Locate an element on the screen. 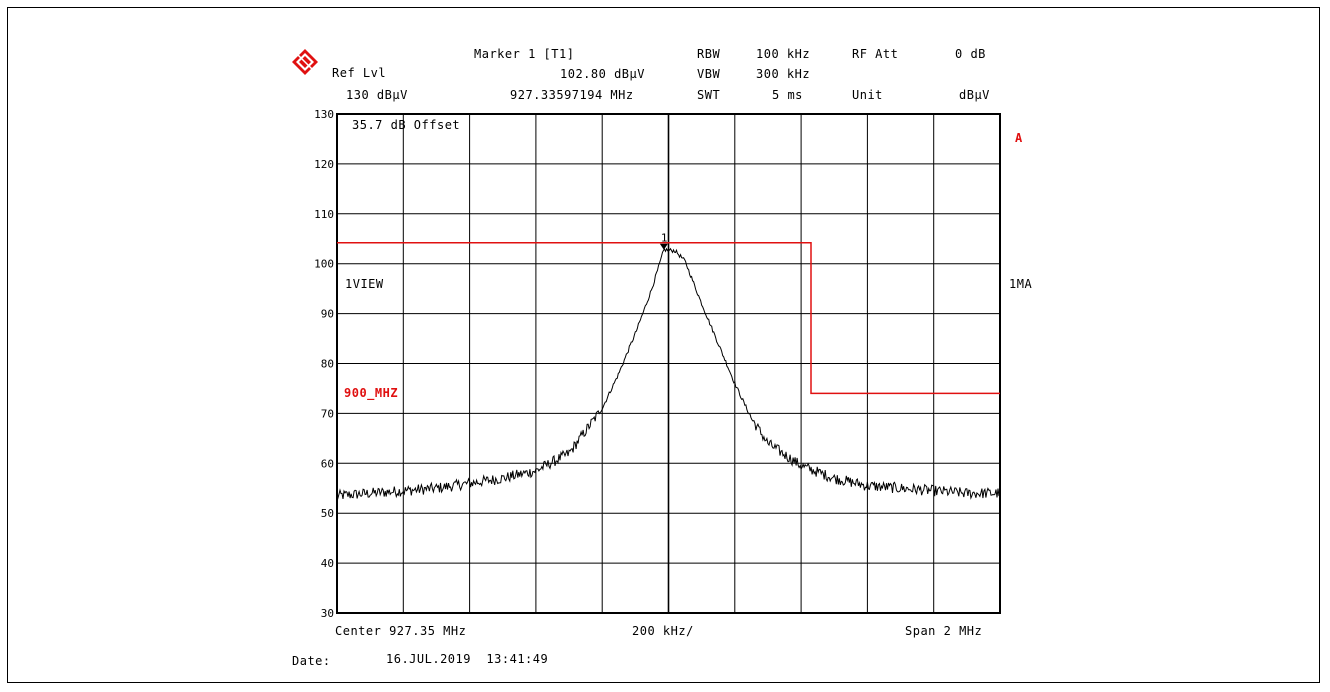 Image resolution: width=1330 pixels, height=692 pixels. unit-value: dBµV is located at coordinates (974, 95).